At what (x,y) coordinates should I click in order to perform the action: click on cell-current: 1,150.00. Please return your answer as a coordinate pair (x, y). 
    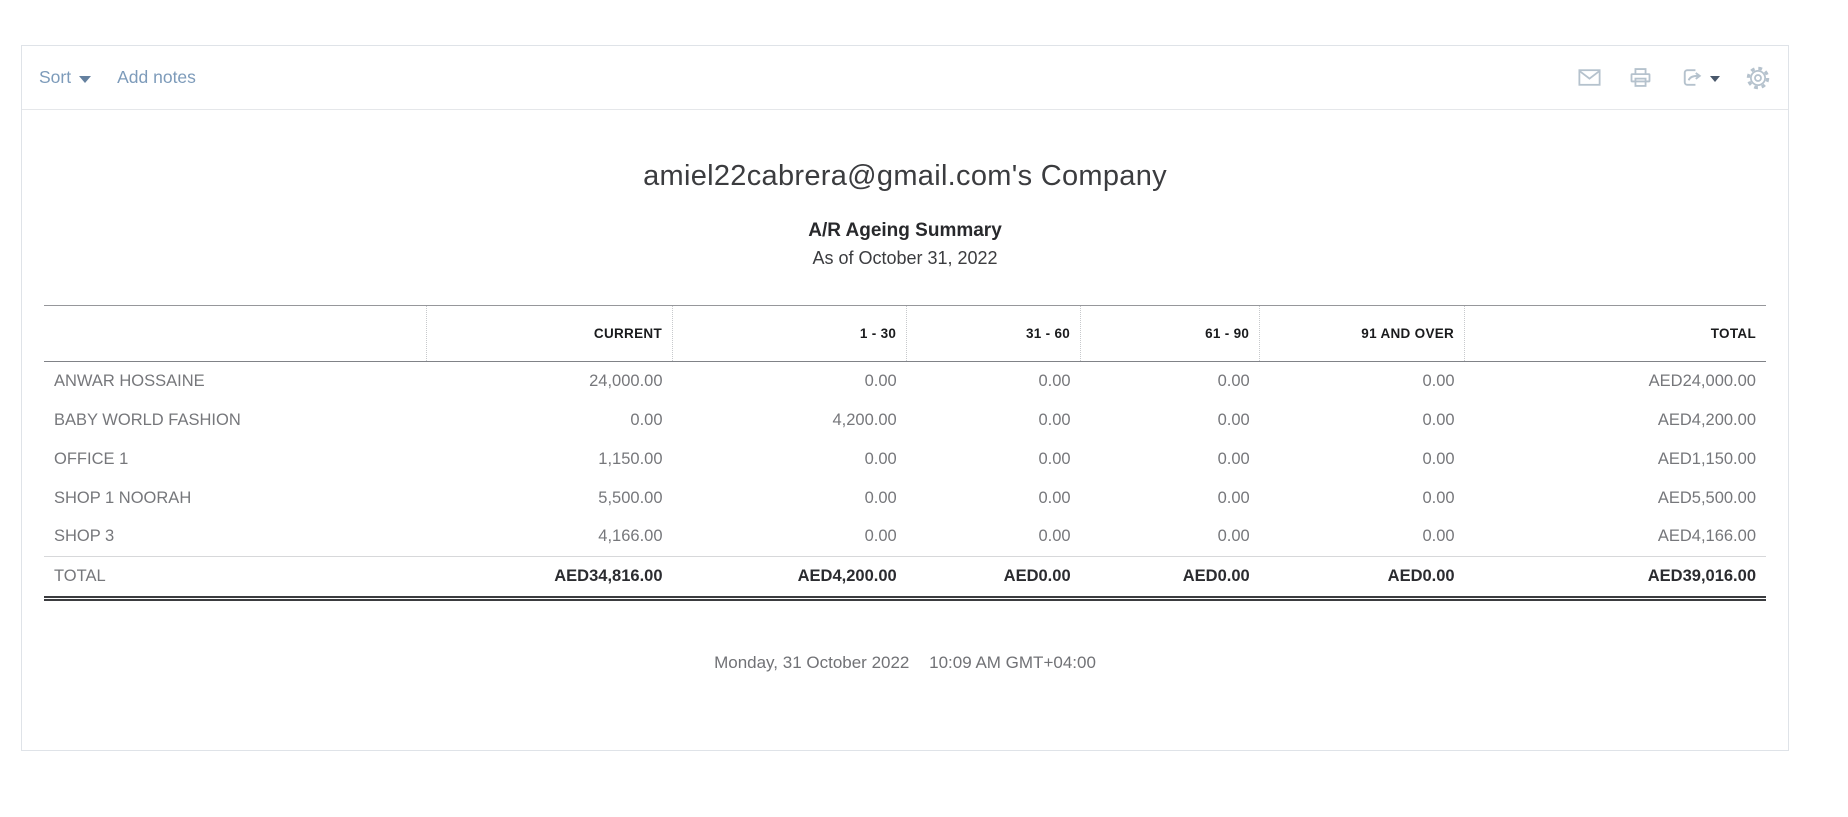
    Looking at the image, I should click on (630, 458).